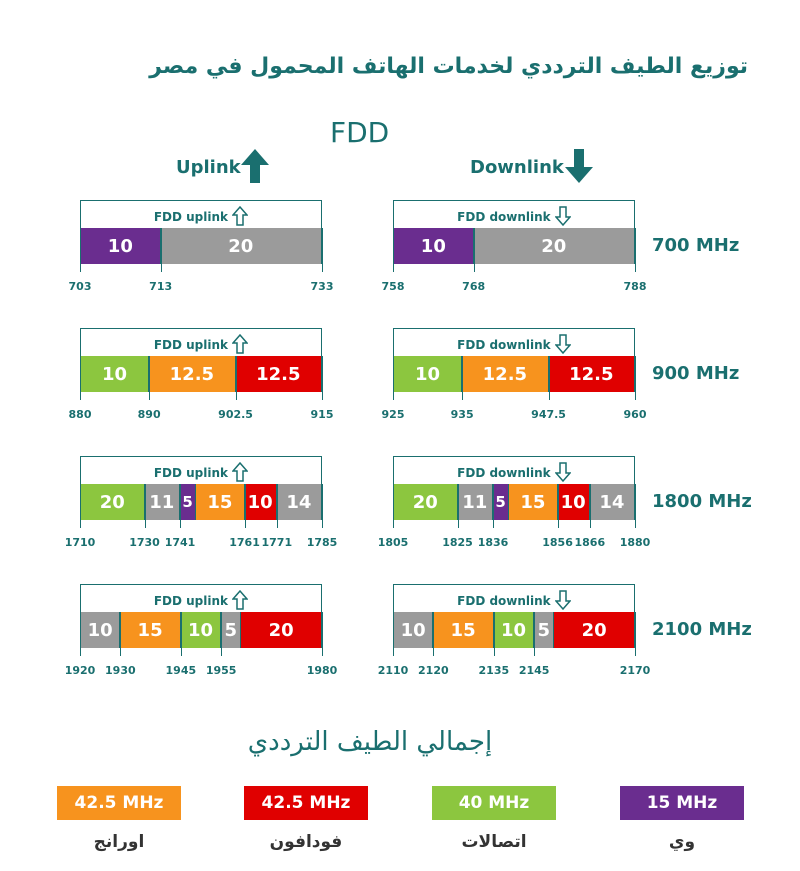 This screenshot has height=871, width=800. Describe the element at coordinates (201, 378) in the screenshot. I see `uplink-panel: FDD uplink 10 12.5 12.5 880 890 902.5 915` at that location.